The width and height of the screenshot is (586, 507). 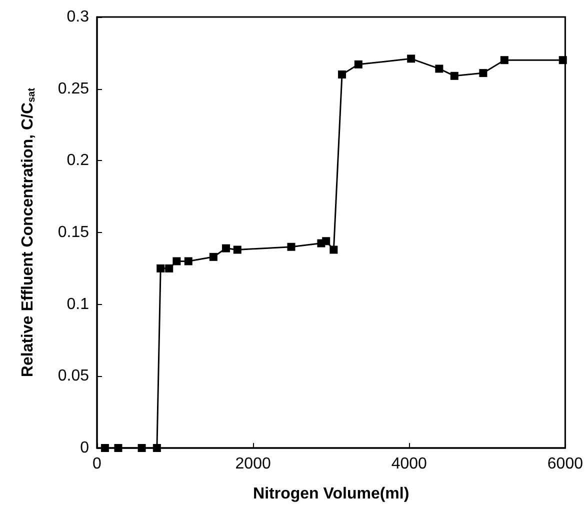 I want to click on y-tick-label: 0.2, so click(x=78, y=161).